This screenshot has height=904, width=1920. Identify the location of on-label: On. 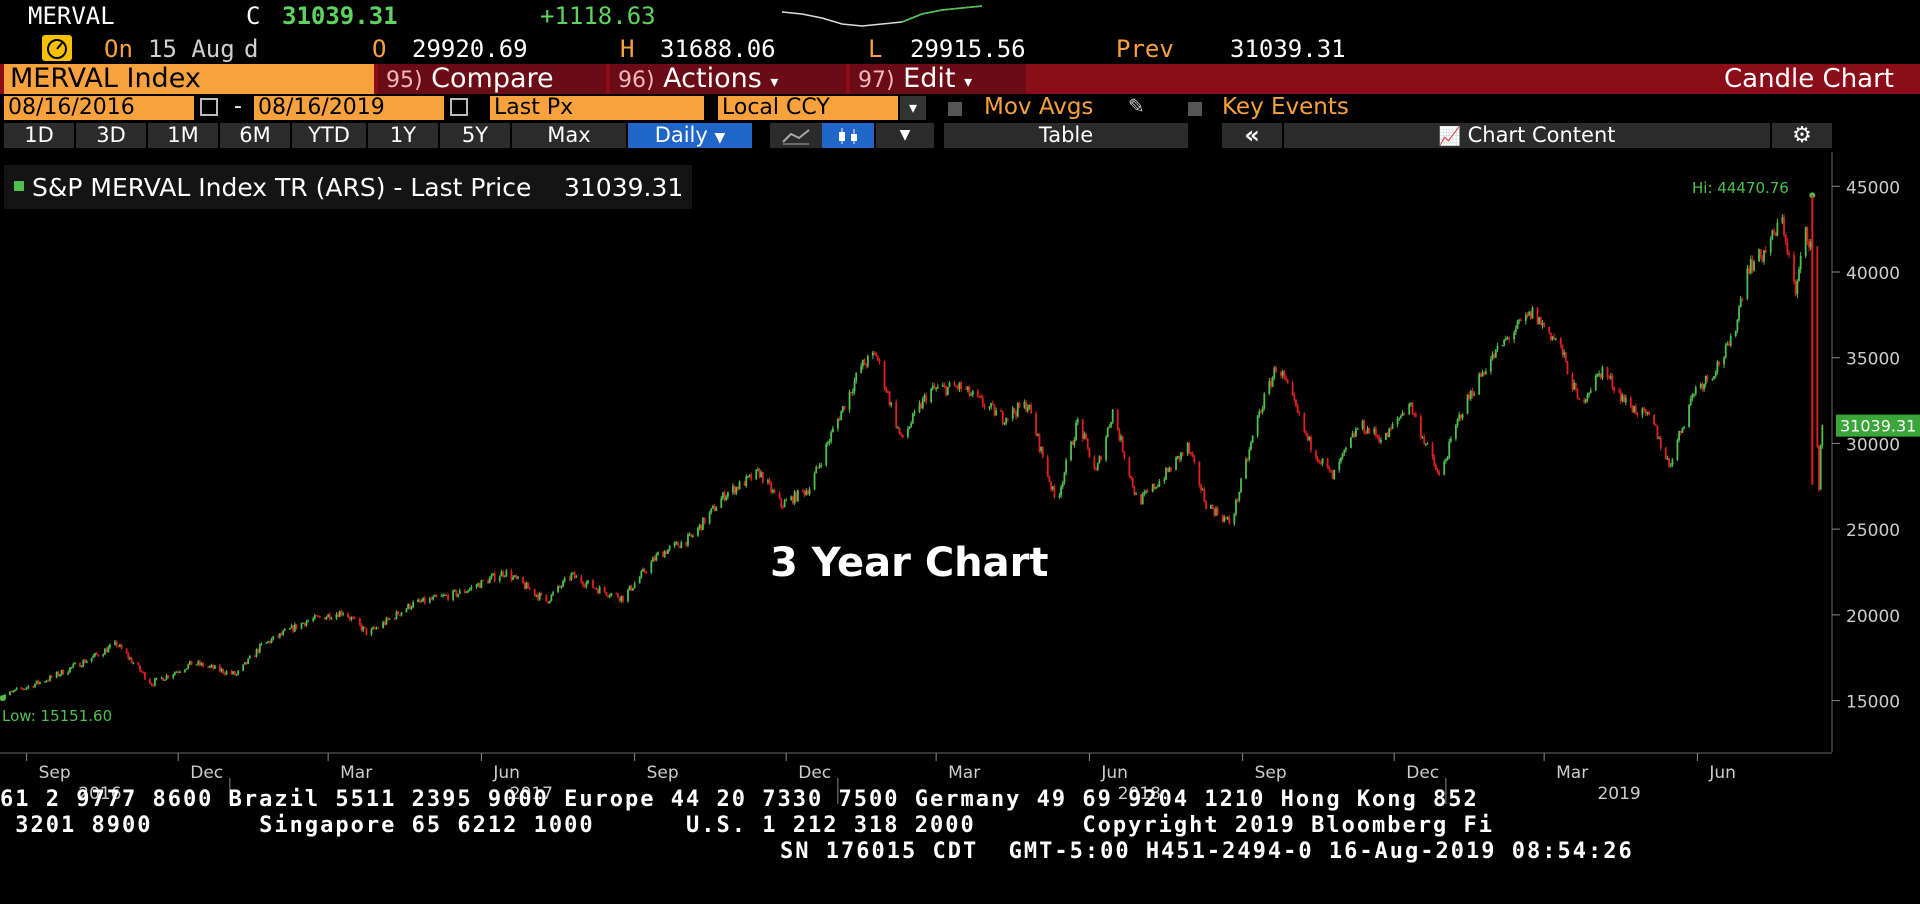
(118, 49).